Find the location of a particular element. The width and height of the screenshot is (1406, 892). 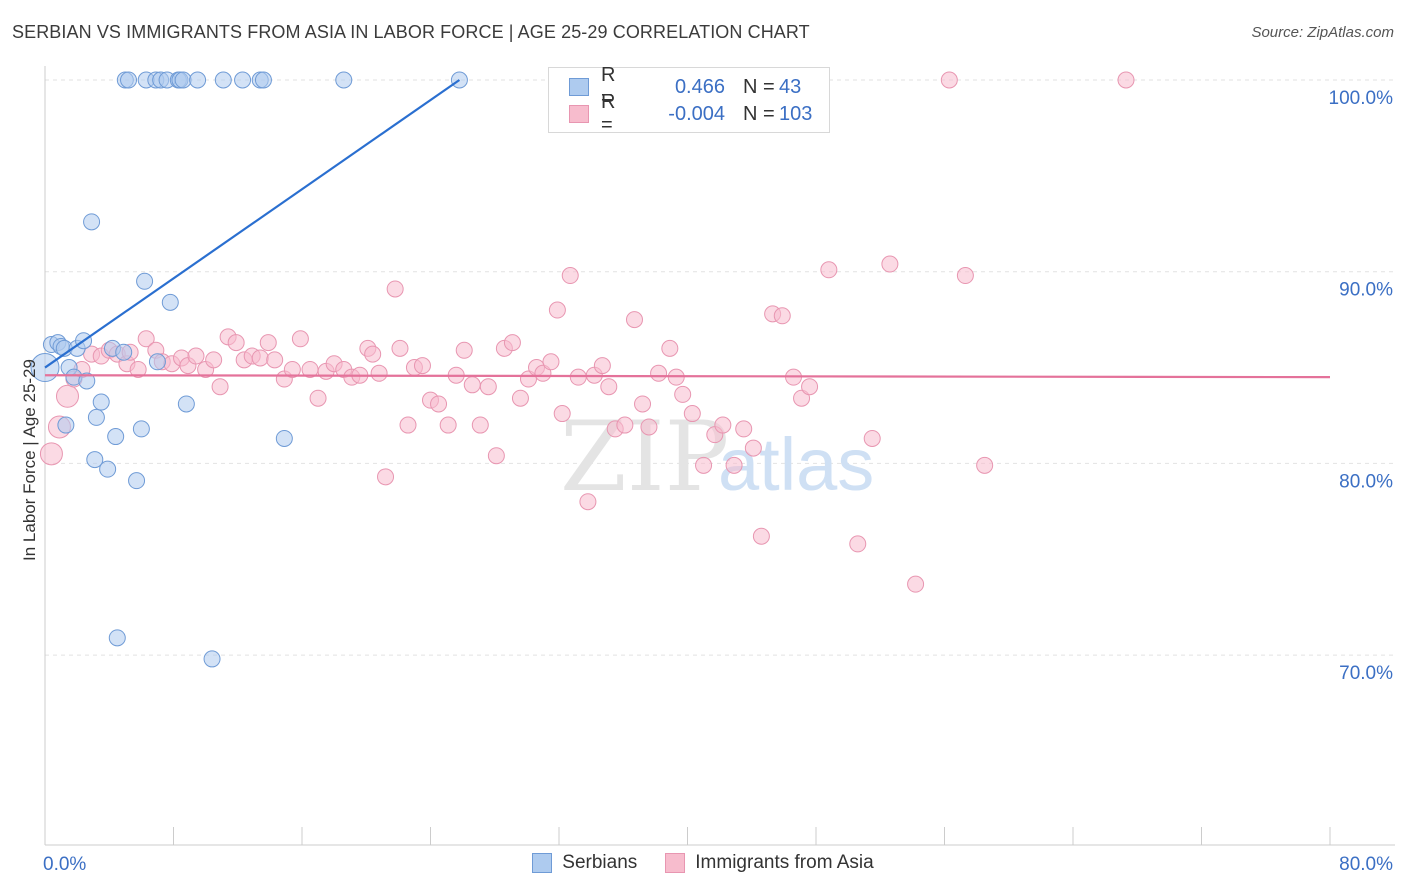

legend-item-asia: Immigrants from Asia is located at coordinates (769, 863).